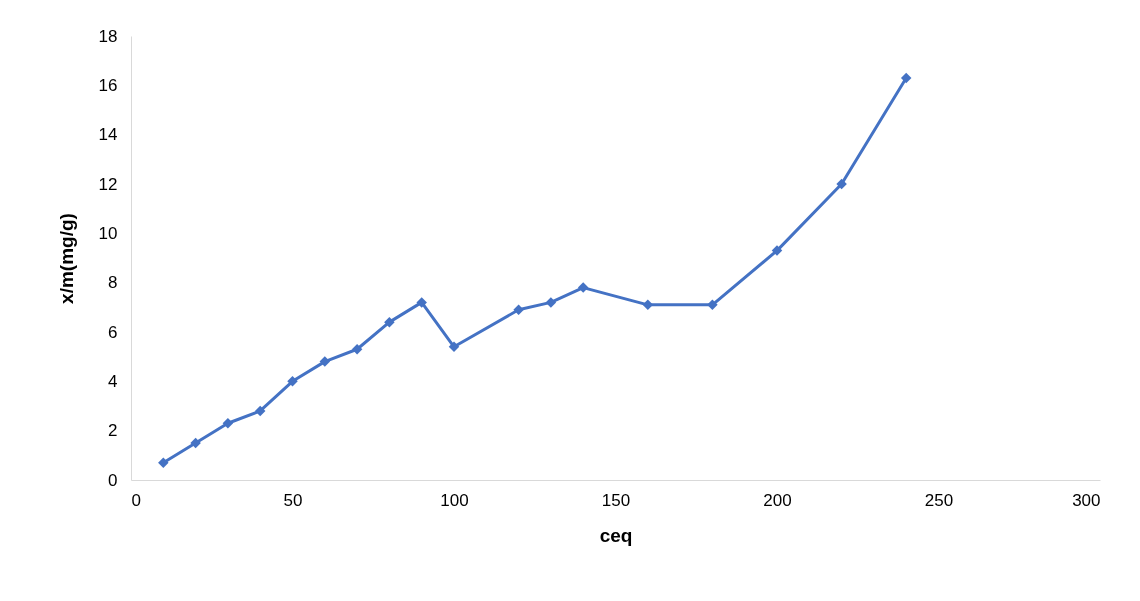 This screenshot has height=601, width=1140. Describe the element at coordinates (113, 332) in the screenshot. I see `y-tick-label: 6` at that location.